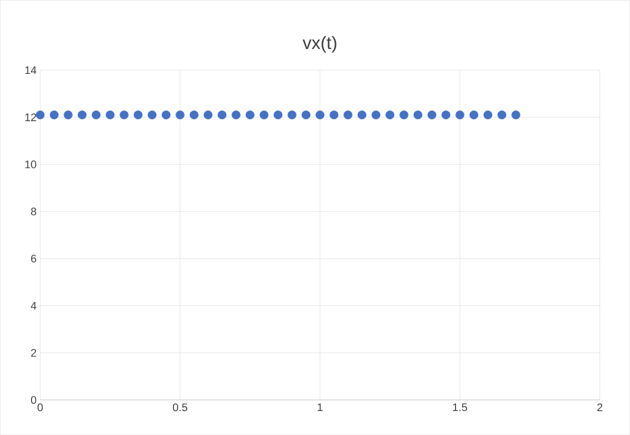  Describe the element at coordinates (33, 306) in the screenshot. I see `y-tick-label: 4` at that location.